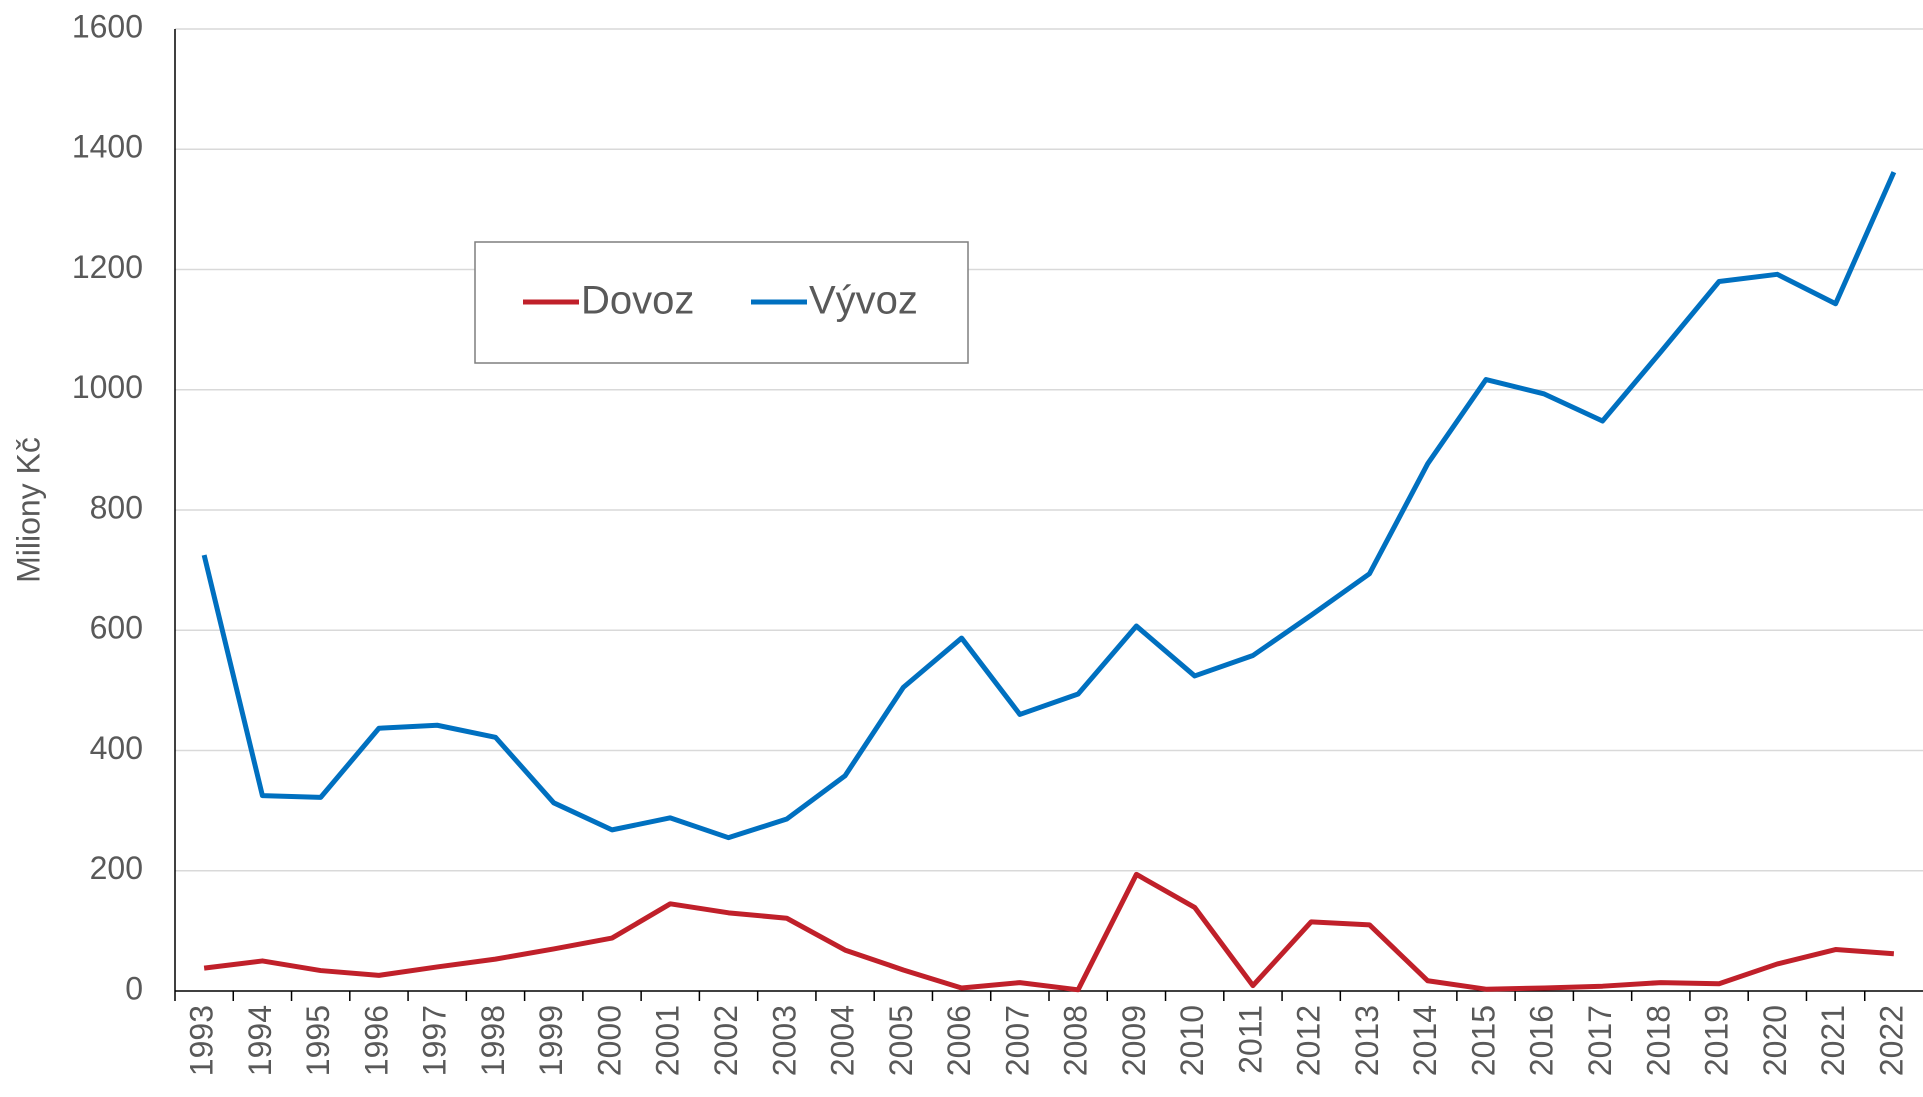  I want to click on y-tick-label: 200, so click(116, 868).